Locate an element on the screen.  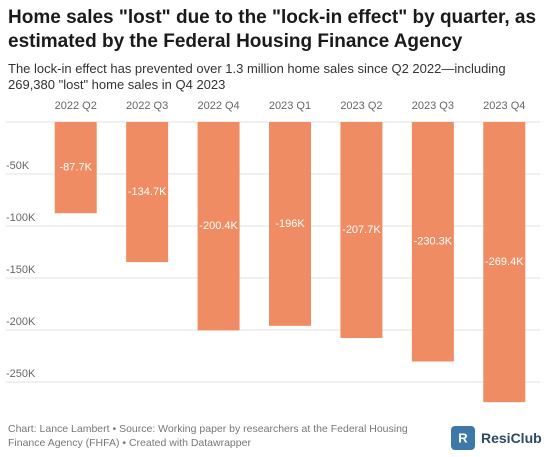
y-tick-label: -200K is located at coordinates (21, 322).